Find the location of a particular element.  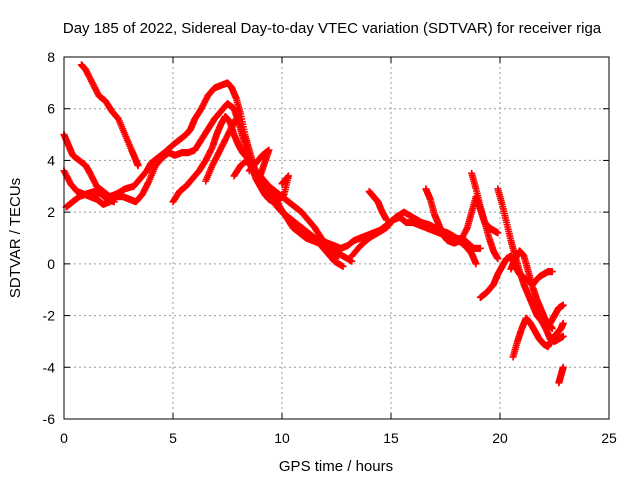

x-tick-label: 15 is located at coordinates (391, 438).